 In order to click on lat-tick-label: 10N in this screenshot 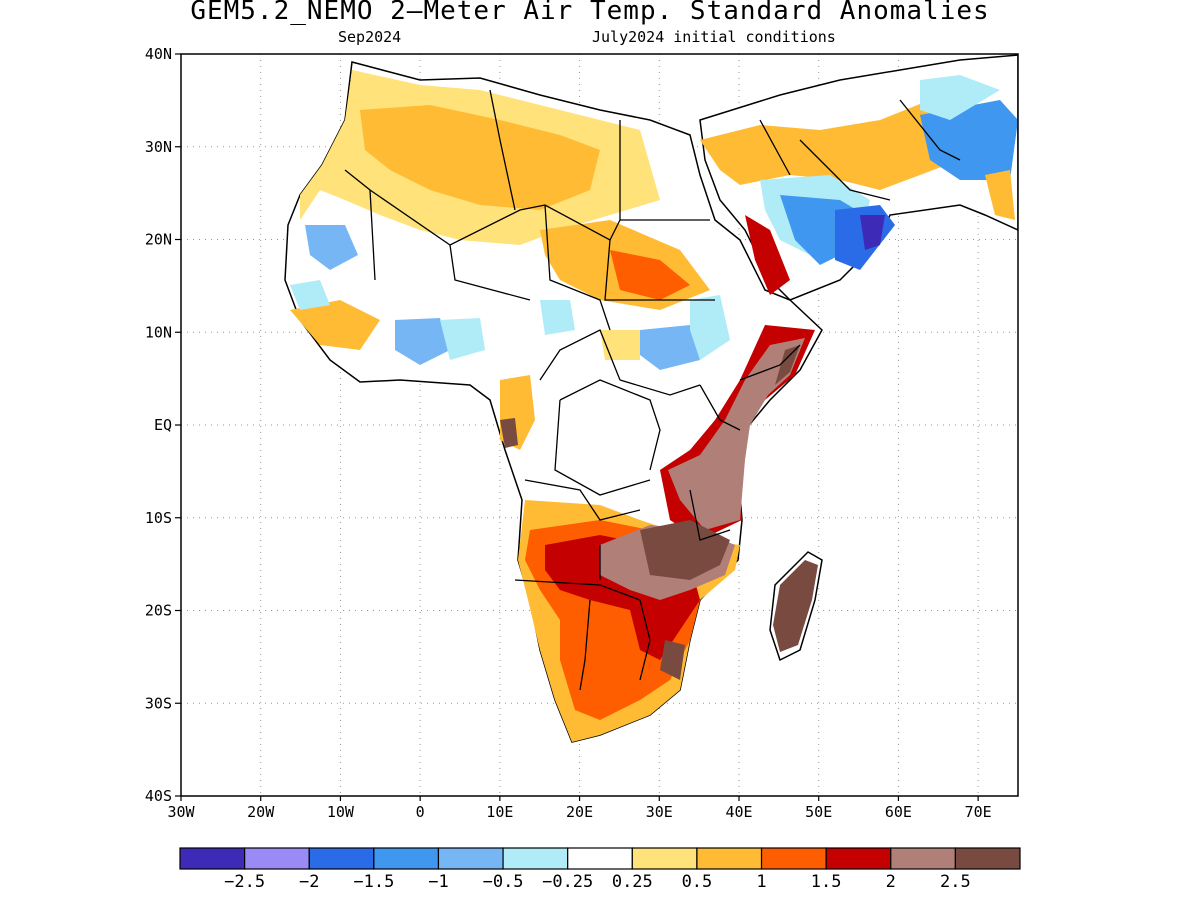, I will do `click(158, 332)`.